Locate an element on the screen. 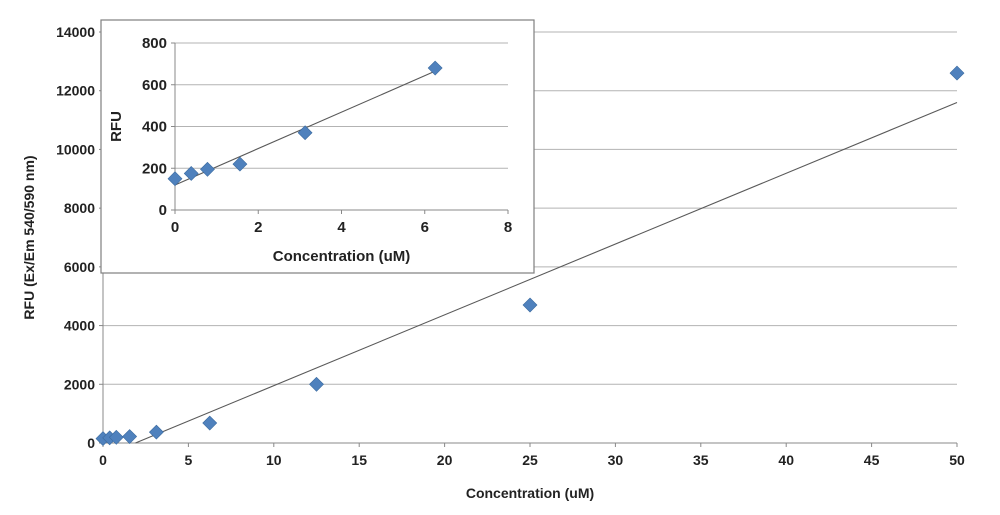  main-y-axis-title: RFU (Ex/Em 540/590 nm) is located at coordinates (29, 237).